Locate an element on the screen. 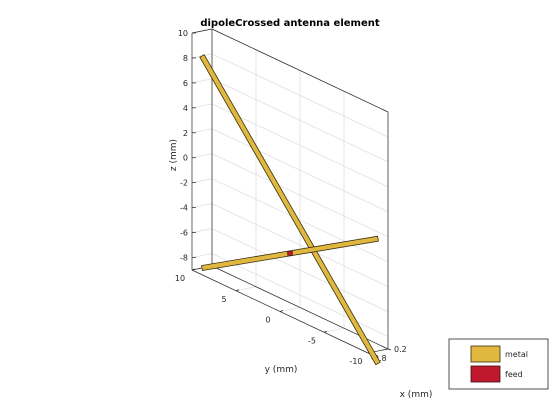 This screenshot has height=420, width=560. z-axis: 10 8 6 4 2 0 -2 -4 -6 -8 is located at coordinates (187, 146).